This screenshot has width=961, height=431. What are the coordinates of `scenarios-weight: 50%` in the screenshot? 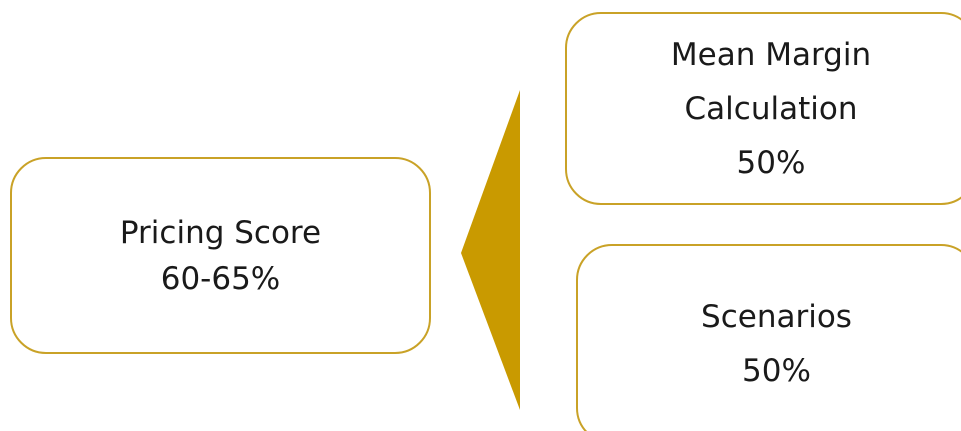 It's located at (776, 371).